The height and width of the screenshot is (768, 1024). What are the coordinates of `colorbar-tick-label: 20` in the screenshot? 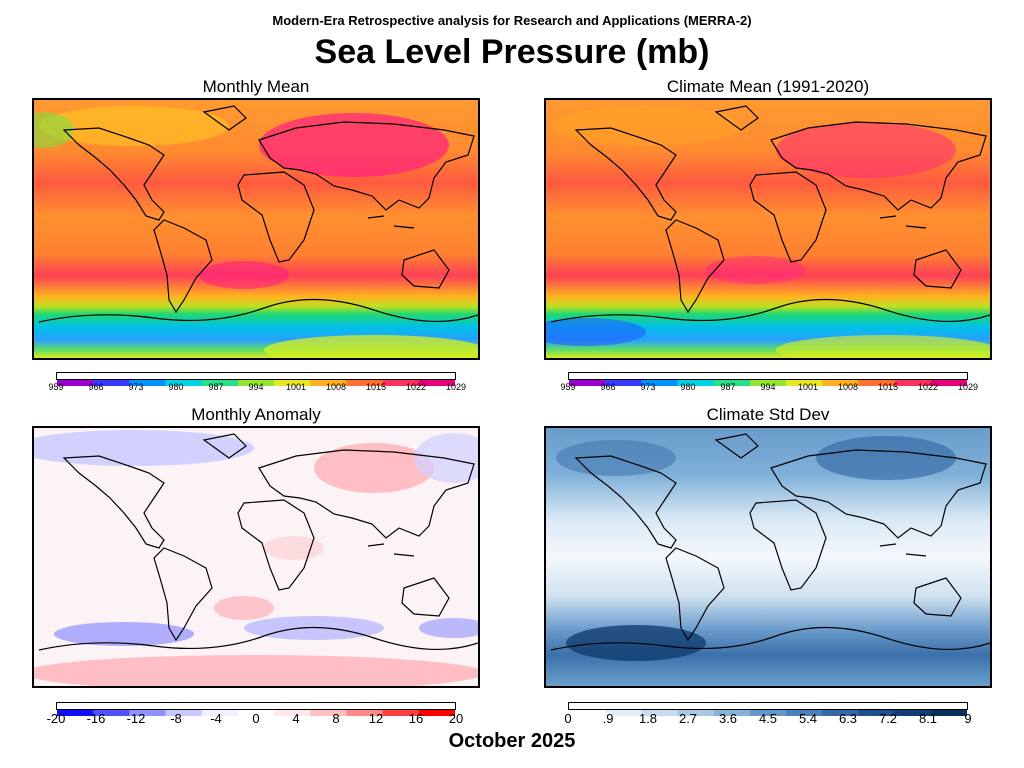 It's located at (456, 718).